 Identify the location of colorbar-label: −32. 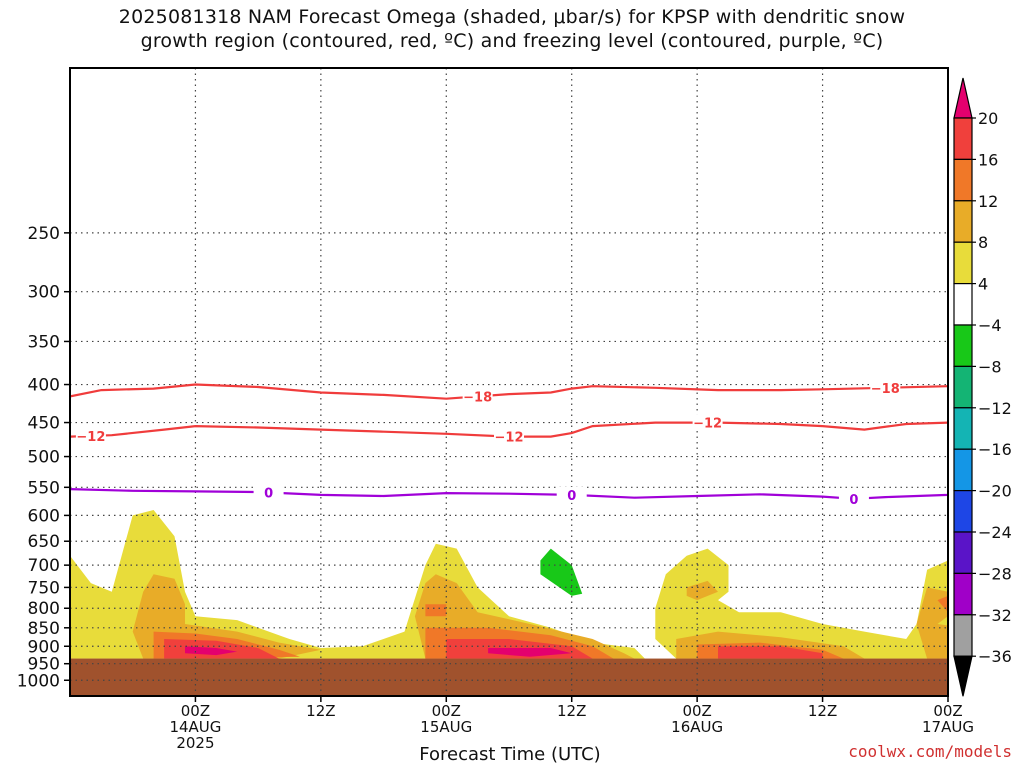
(995, 615).